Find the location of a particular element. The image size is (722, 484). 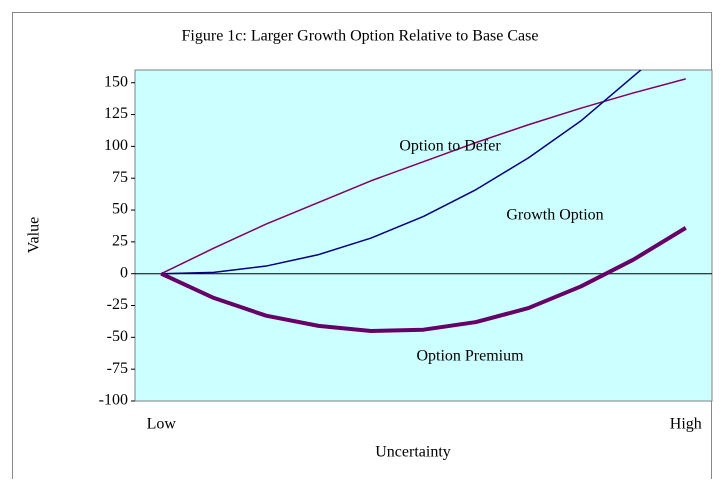

x-tick-label: High is located at coordinates (686, 424).